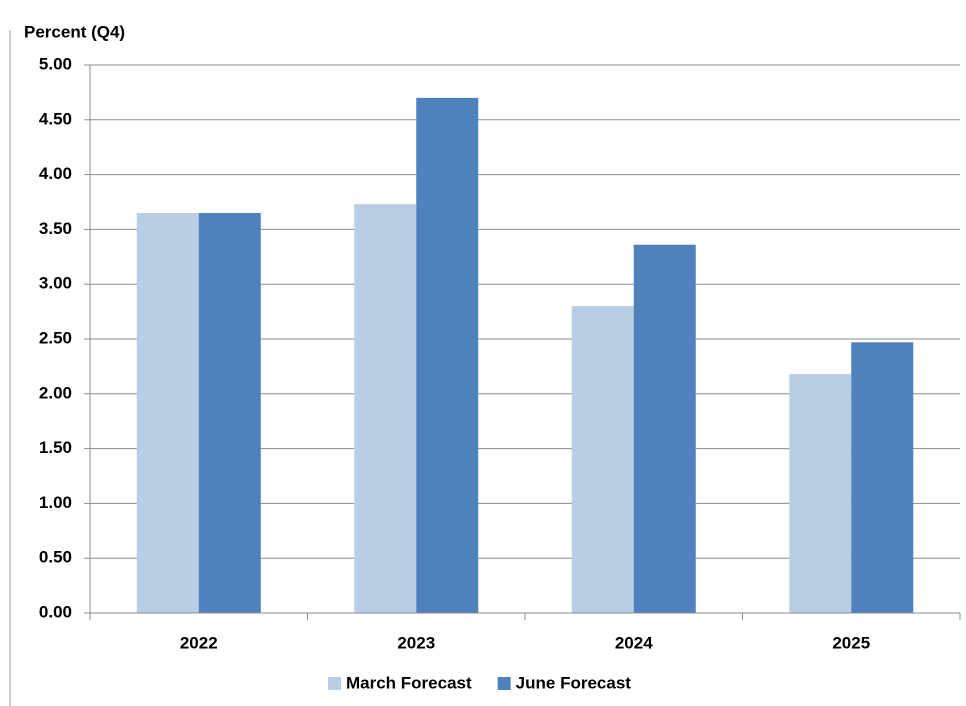  I want to click on y-tick-label: 2.50, so click(55, 337).